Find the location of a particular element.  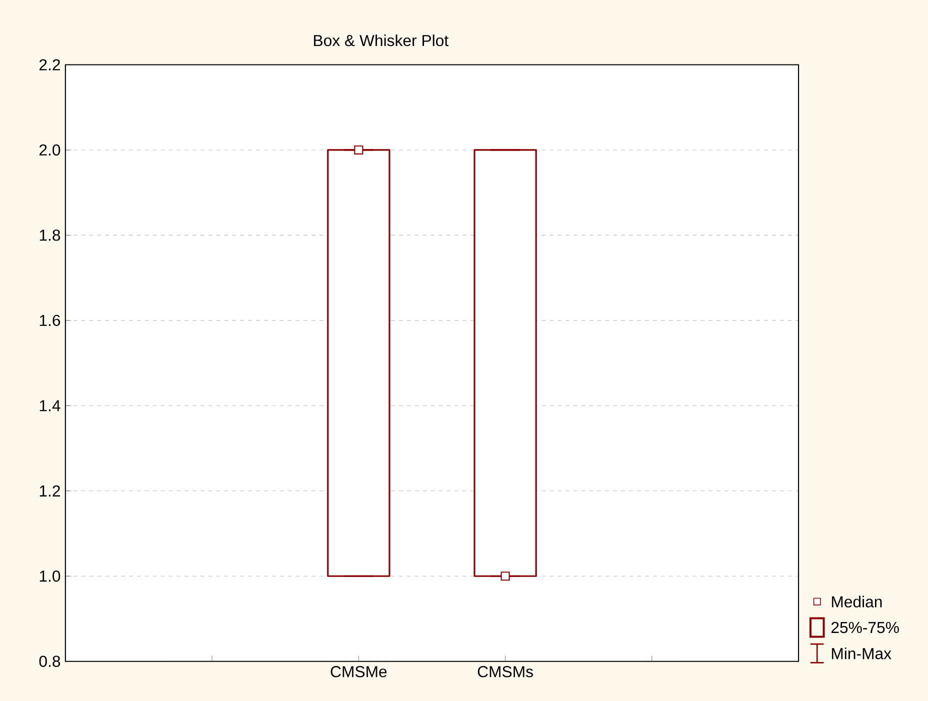

text: Min-Max is located at coordinates (862, 653).